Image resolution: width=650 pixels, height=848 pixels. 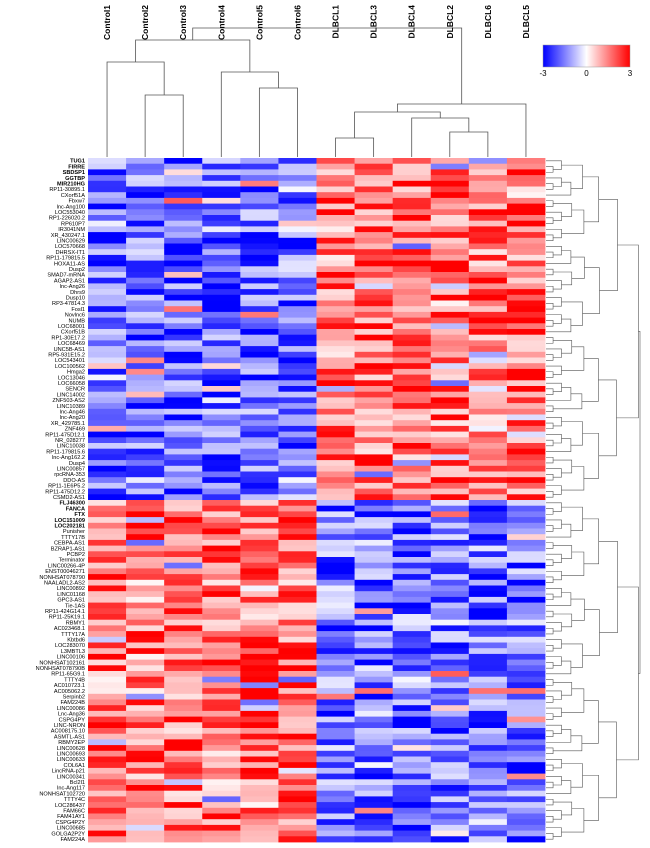 What do you see at coordinates (69, 629) in the screenshot?
I see `row-label: AC023468.1` at bounding box center [69, 629].